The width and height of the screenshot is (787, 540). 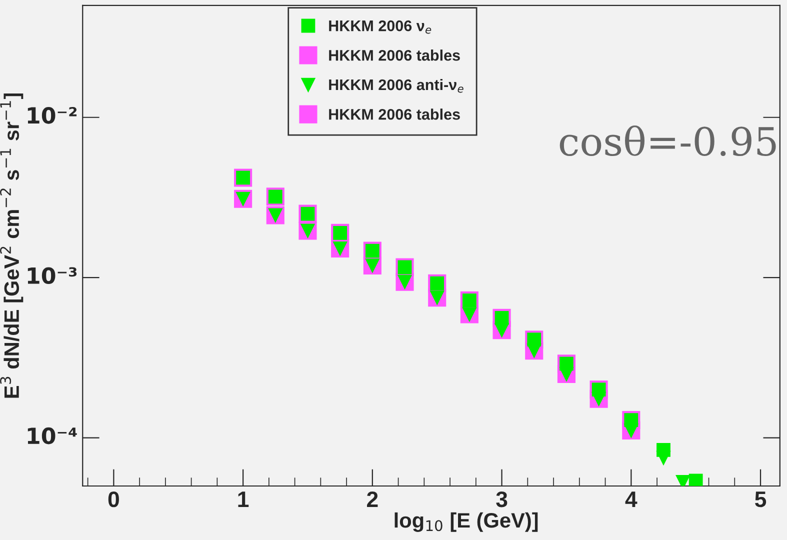 What do you see at coordinates (502, 499) in the screenshot?
I see `x-tick-label: 3` at bounding box center [502, 499].